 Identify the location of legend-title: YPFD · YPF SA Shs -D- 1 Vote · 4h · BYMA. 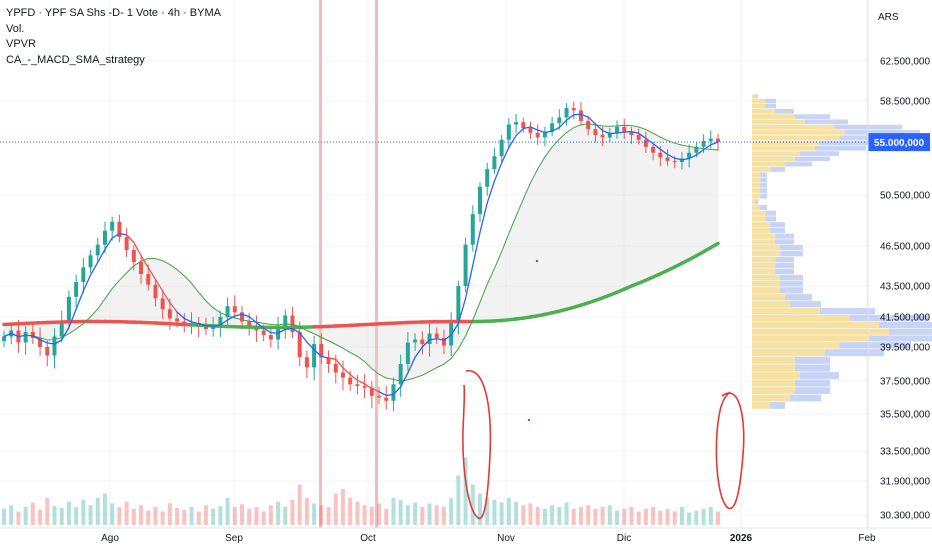
(113, 13).